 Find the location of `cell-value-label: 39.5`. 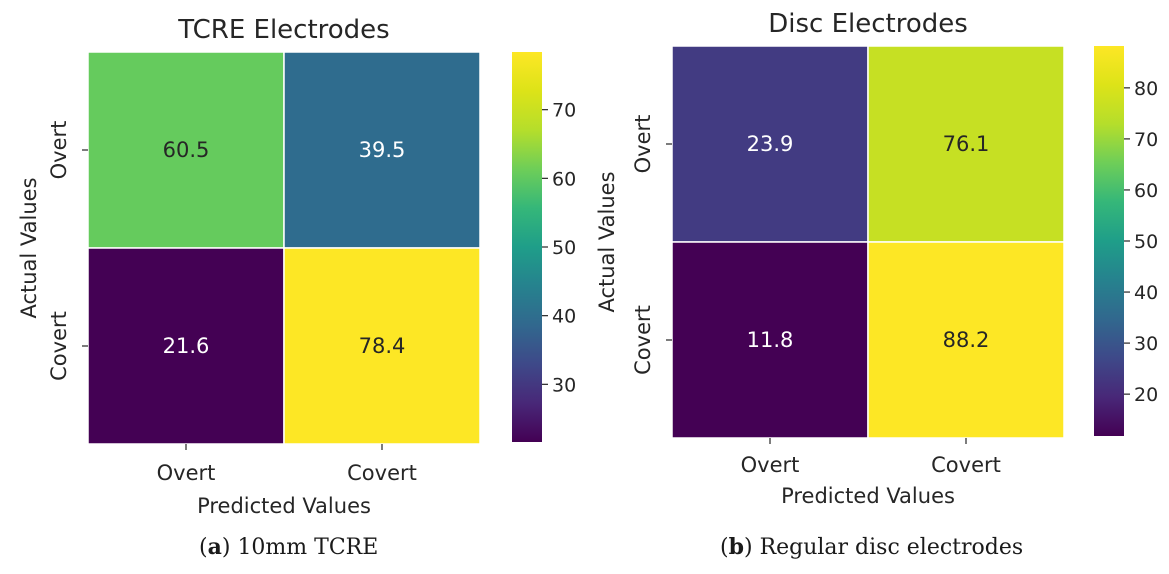

cell-value-label: 39.5 is located at coordinates (382, 150).